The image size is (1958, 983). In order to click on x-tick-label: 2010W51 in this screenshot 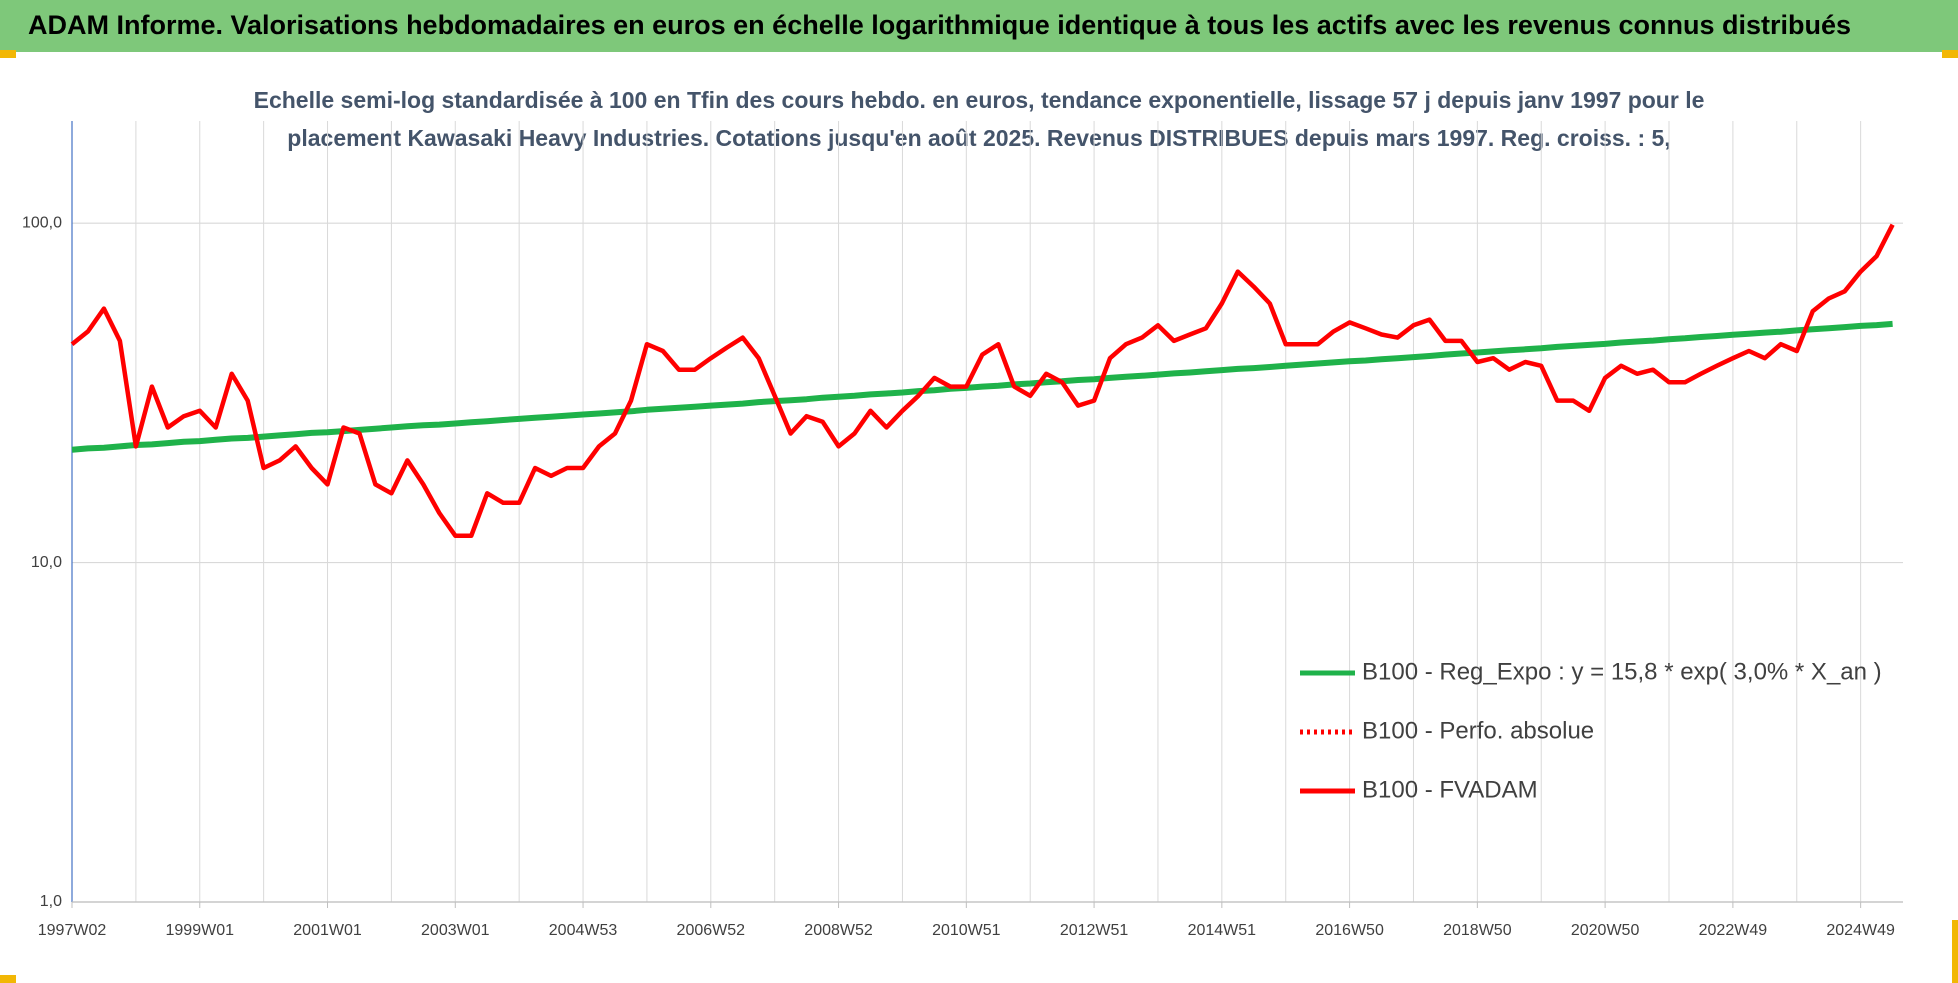, I will do `click(966, 930)`.